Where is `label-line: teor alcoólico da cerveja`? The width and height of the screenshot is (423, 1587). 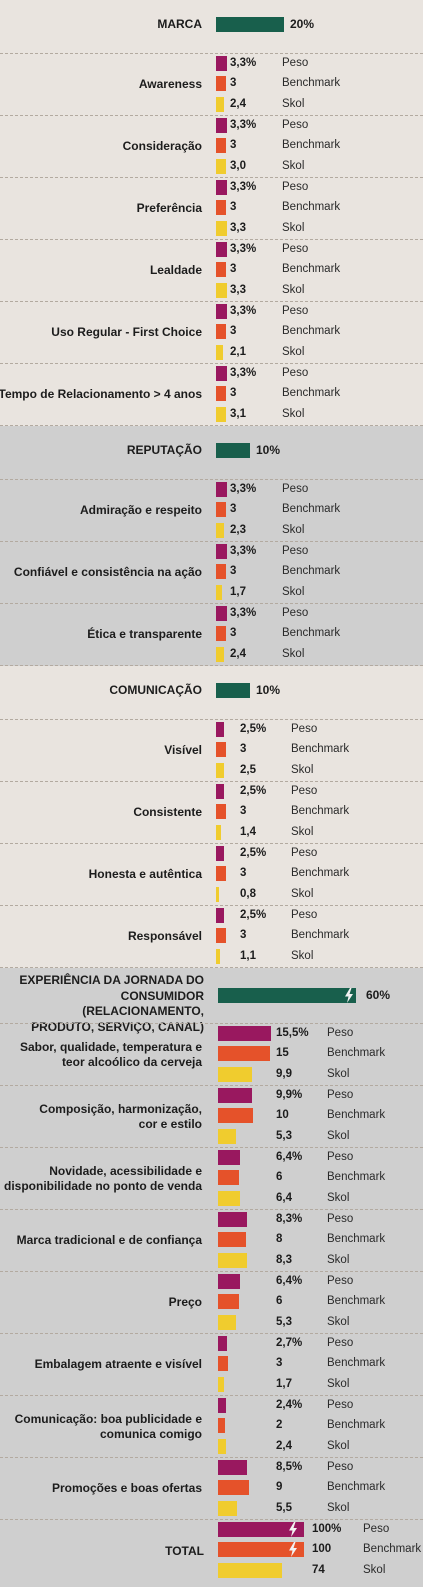 label-line: teor alcoólico da cerveja is located at coordinates (131, 1061).